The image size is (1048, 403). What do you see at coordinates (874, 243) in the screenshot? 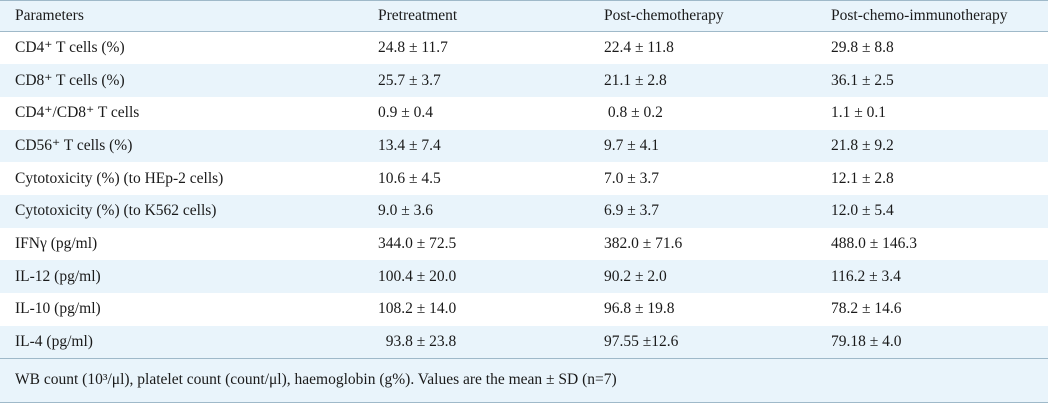
I see `row-post-chemo-immunotherapy: 488.0 ± 146.3` at bounding box center [874, 243].